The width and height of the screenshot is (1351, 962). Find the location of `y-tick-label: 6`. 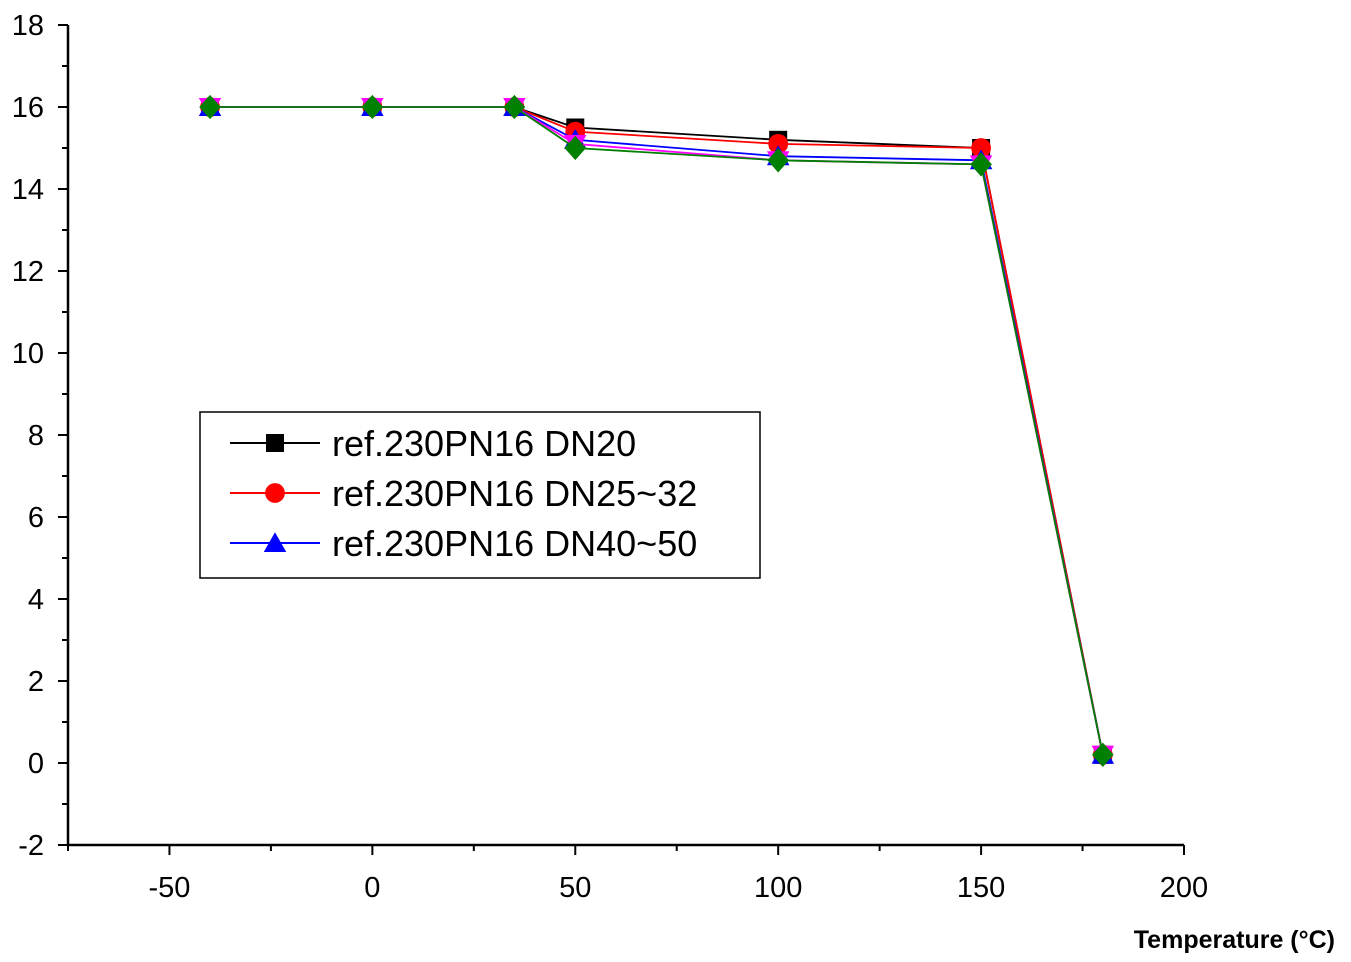

y-tick-label: 6 is located at coordinates (36, 518).